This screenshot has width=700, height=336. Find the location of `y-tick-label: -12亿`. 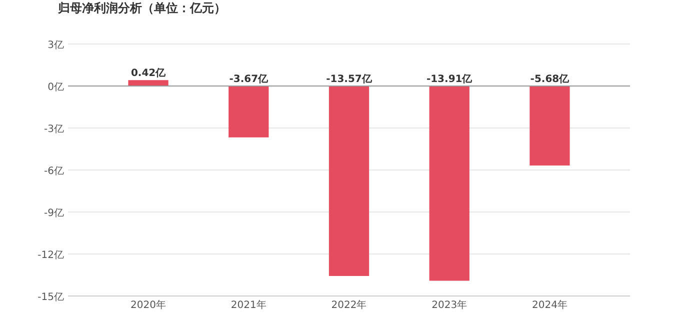

y-tick-label: -12亿 is located at coordinates (51, 255).